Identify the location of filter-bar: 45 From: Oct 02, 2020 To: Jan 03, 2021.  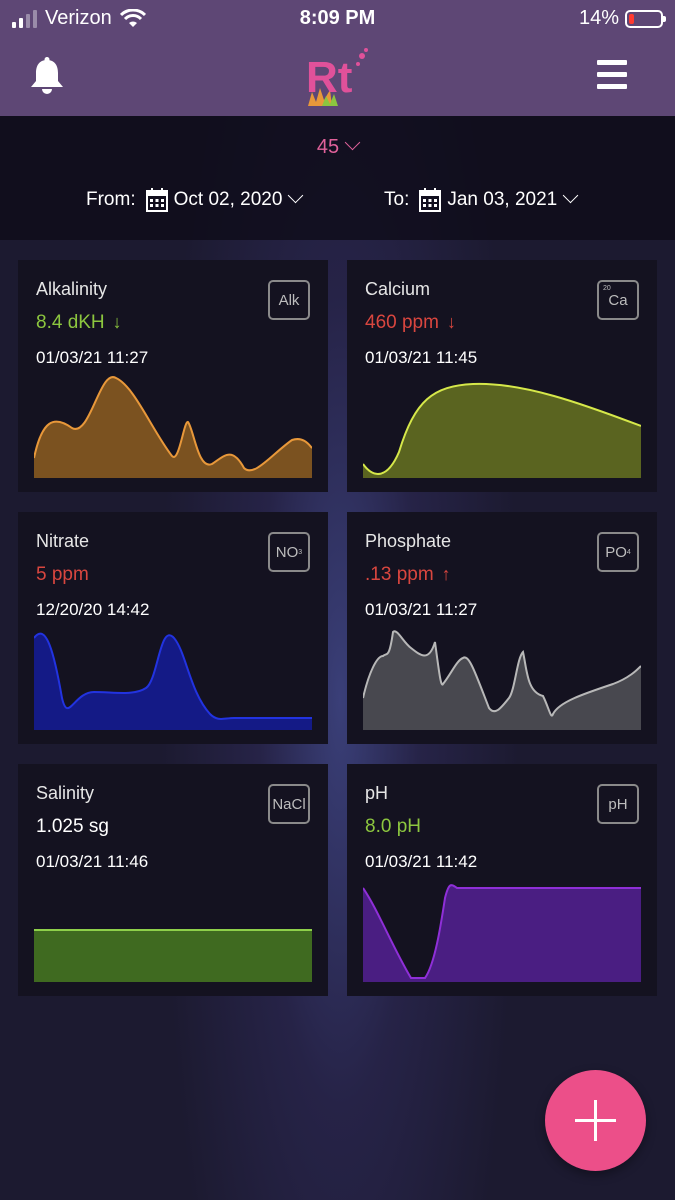
(337, 178).